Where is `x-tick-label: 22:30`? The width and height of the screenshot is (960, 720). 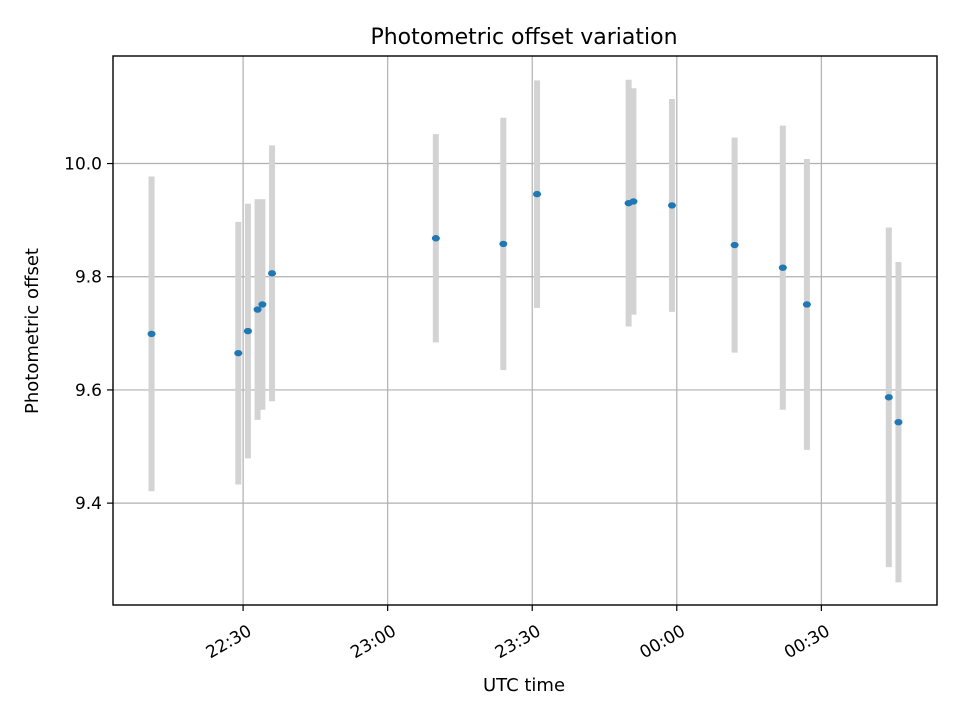 x-tick-label: 22:30 is located at coordinates (229, 642).